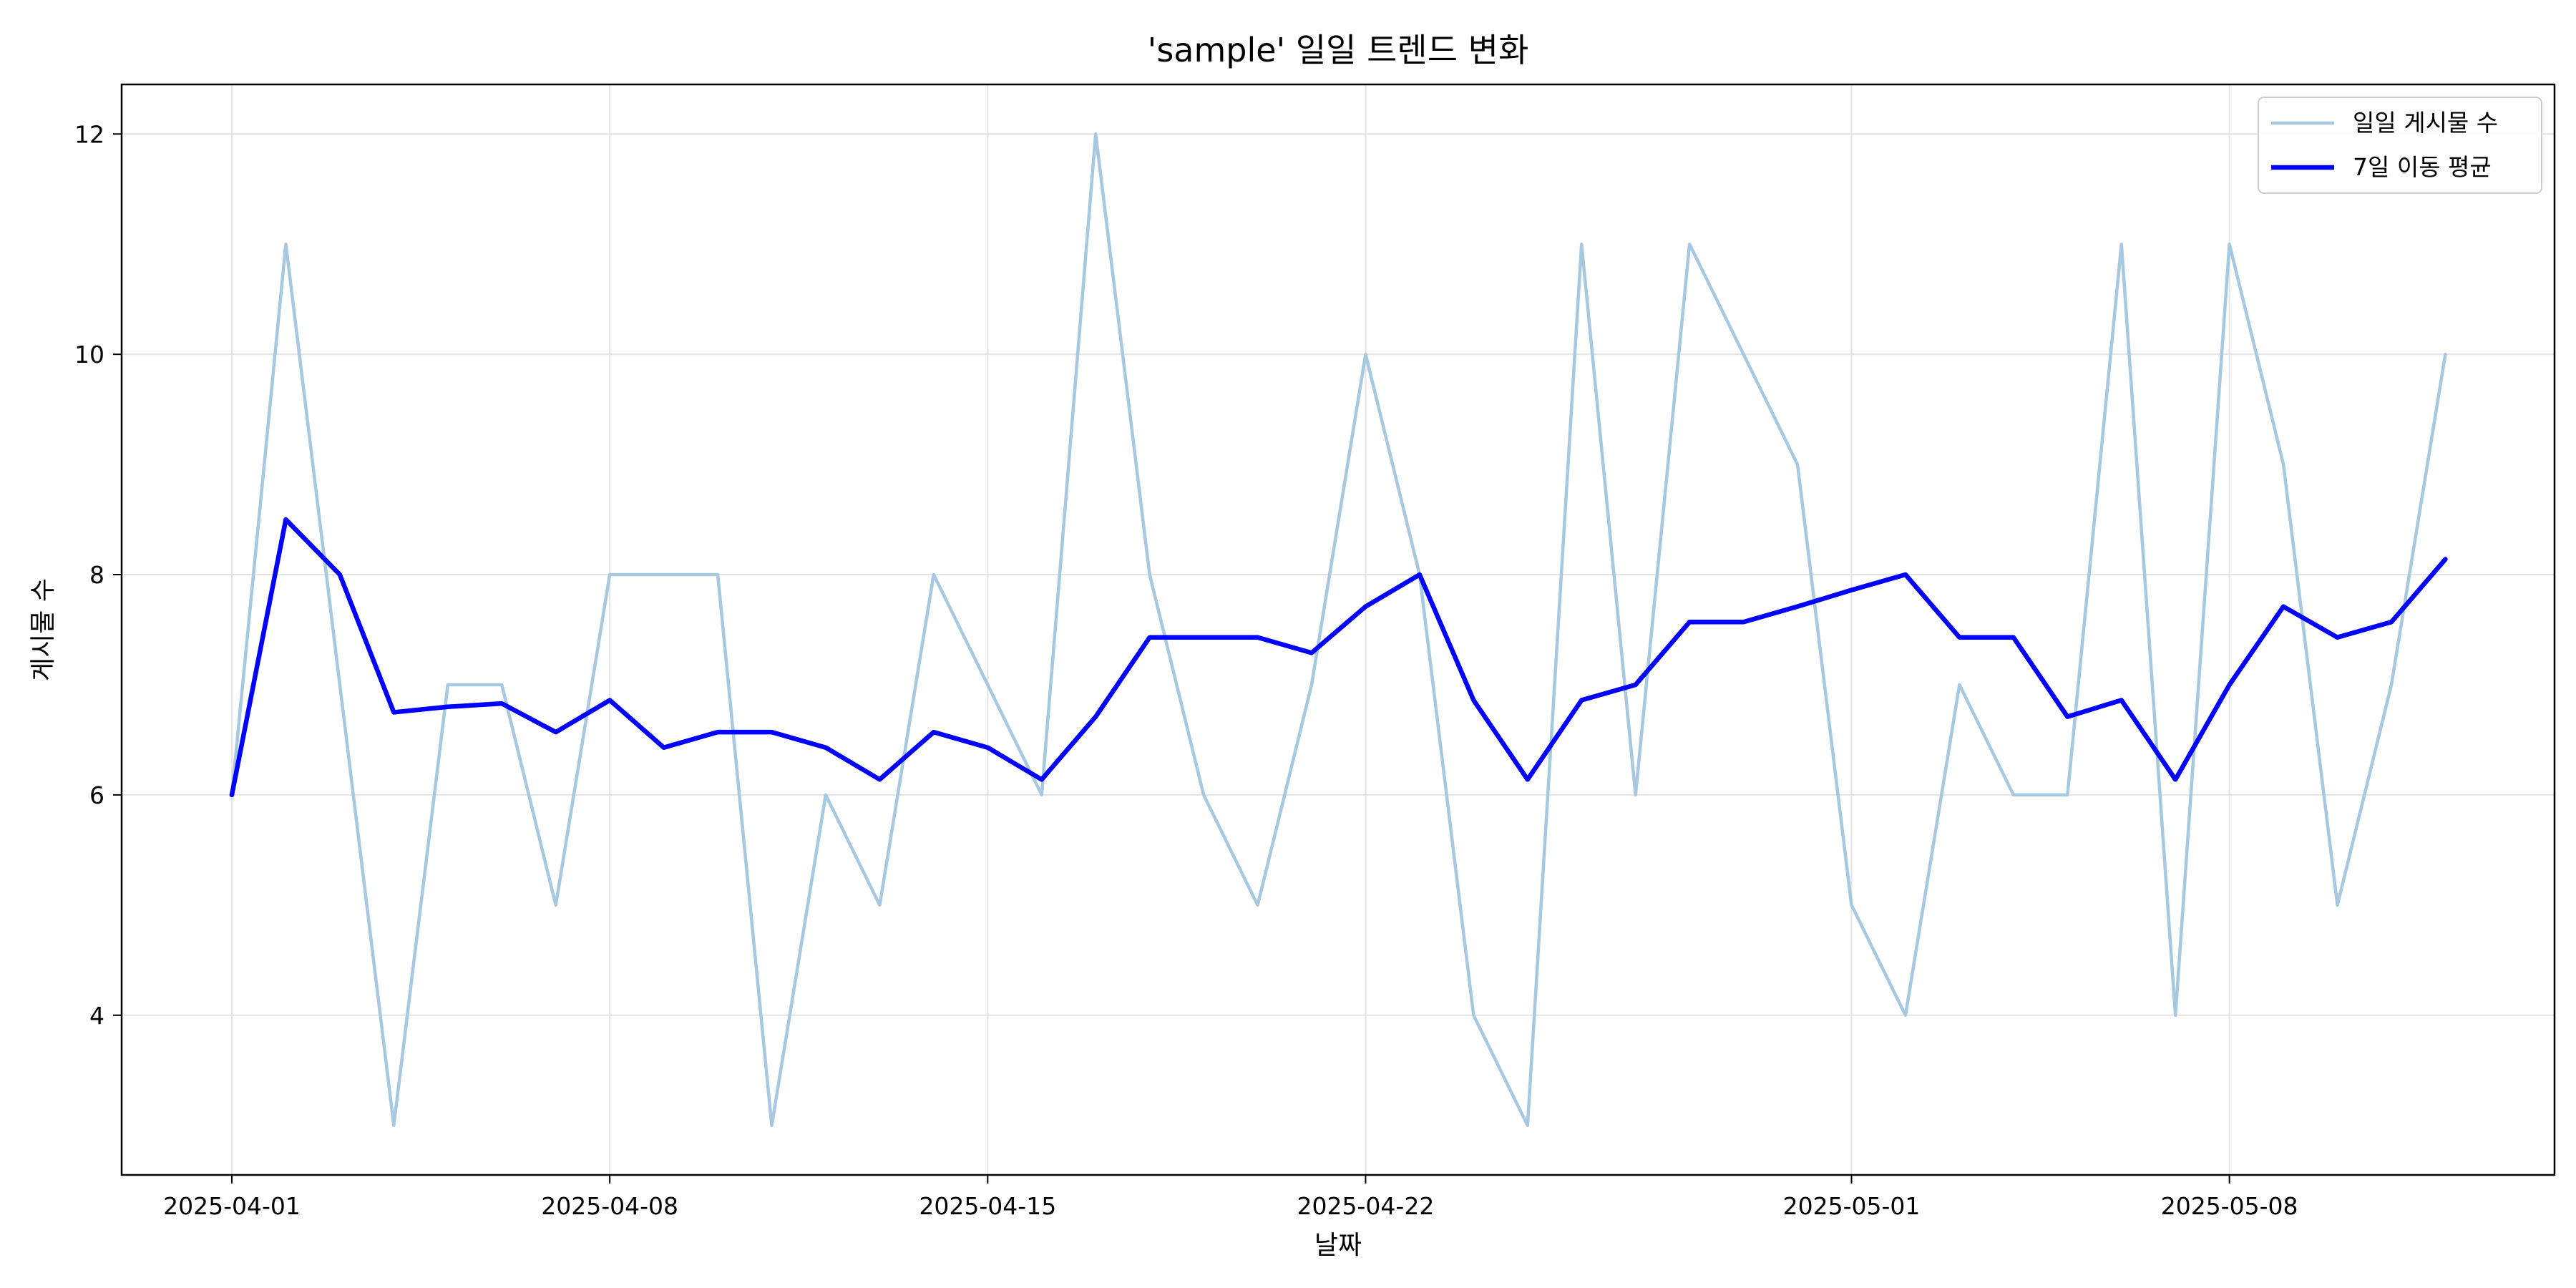 The width and height of the screenshot is (2576, 1288). What do you see at coordinates (987, 1206) in the screenshot?
I see `x-tick-label: 2025-04-15` at bounding box center [987, 1206].